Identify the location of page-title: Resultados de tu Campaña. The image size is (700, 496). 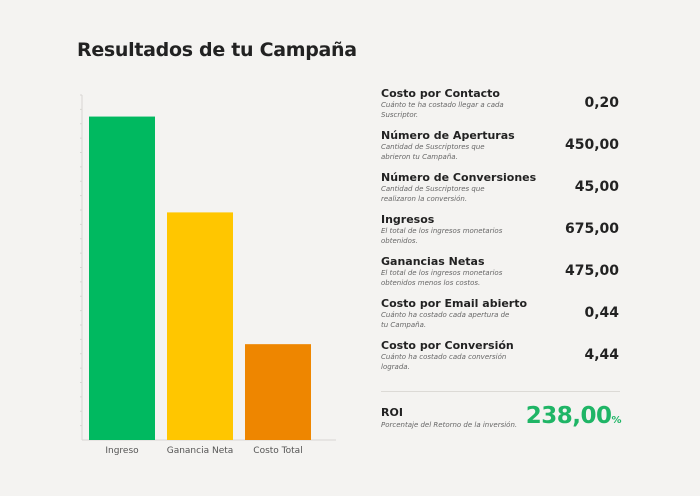
(217, 50).